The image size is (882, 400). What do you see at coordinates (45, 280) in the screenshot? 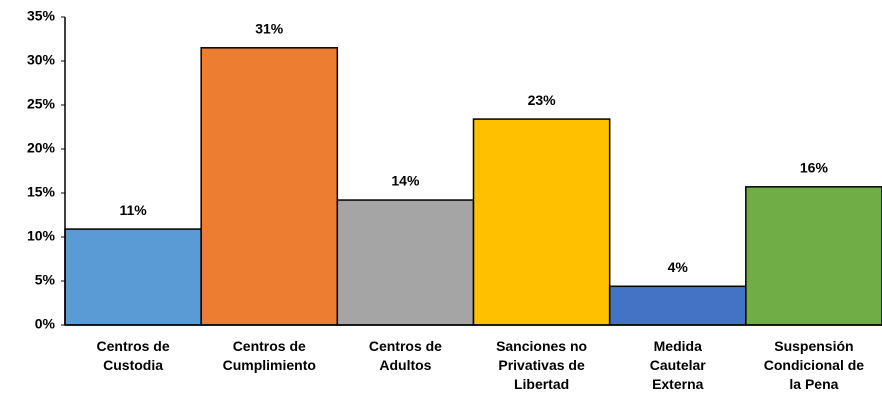
I see `y-tick-label: 5%` at bounding box center [45, 280].